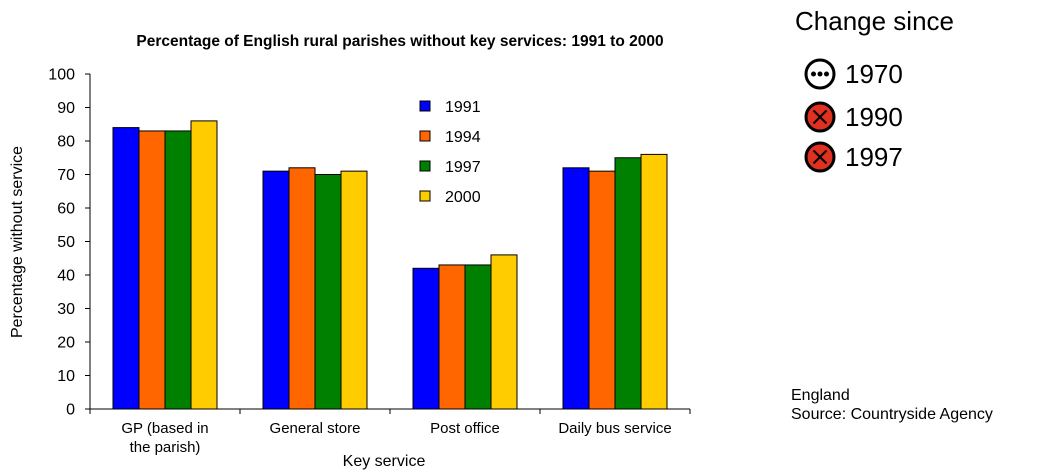 The image size is (1046, 471). Describe the element at coordinates (66, 209) in the screenshot. I see `y-tick-label: 60` at that location.